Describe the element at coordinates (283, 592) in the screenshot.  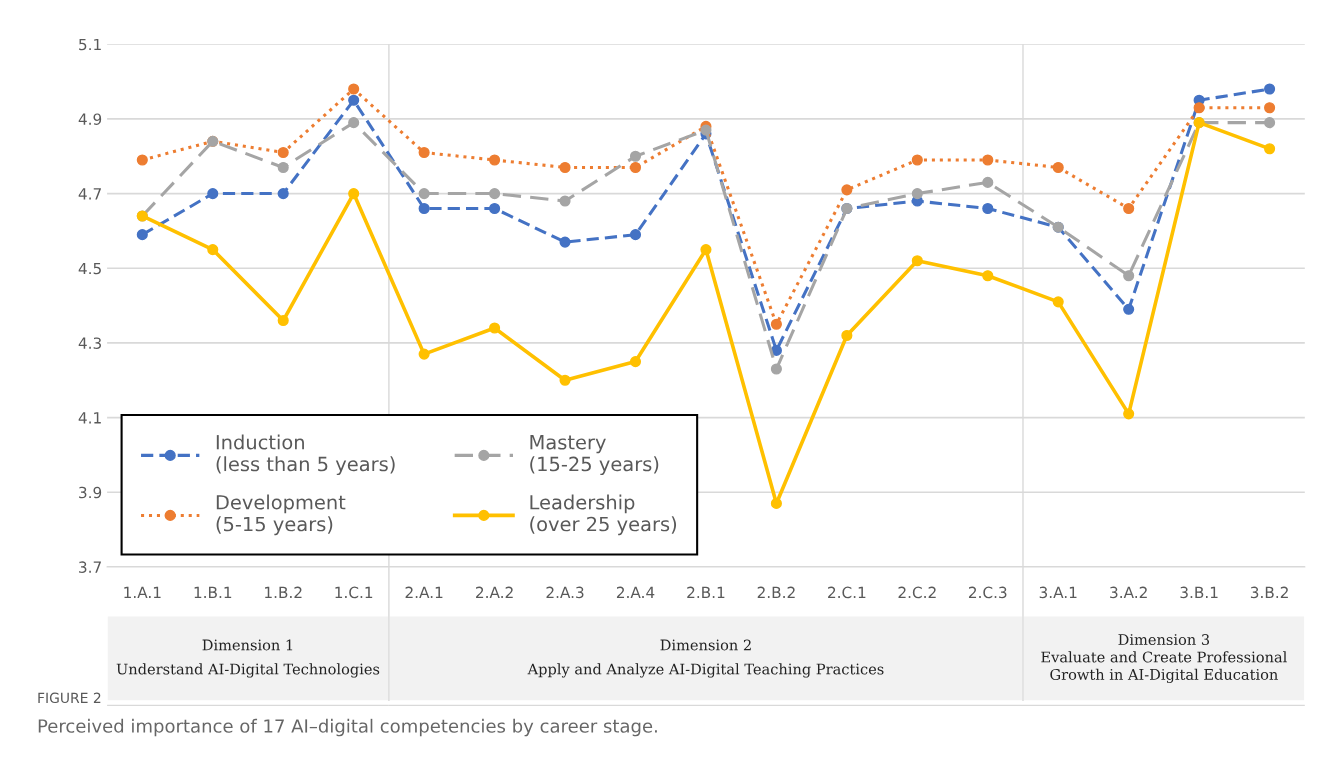
I see `x-tick-label: 1.B.2` at that location.